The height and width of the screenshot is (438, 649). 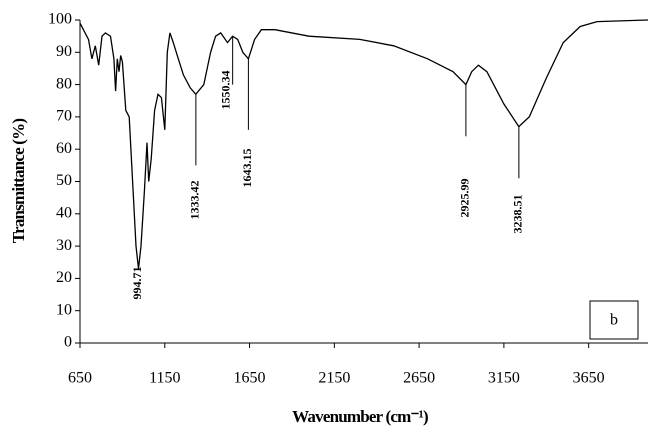 I want to click on x-tick-label: 3150, so click(x=504, y=378).